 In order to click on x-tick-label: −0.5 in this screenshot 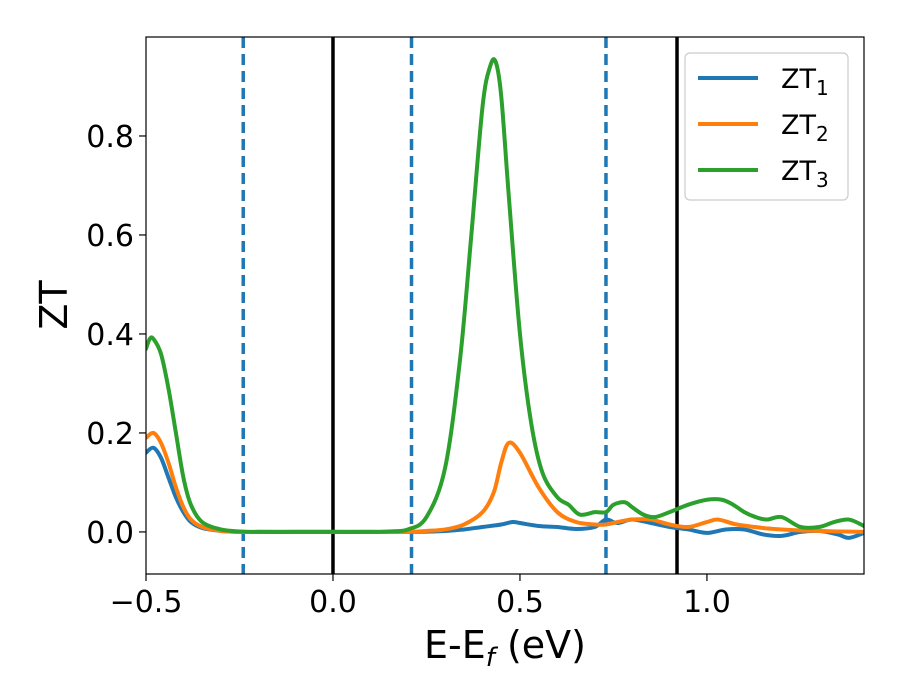, I will do `click(146, 602)`.